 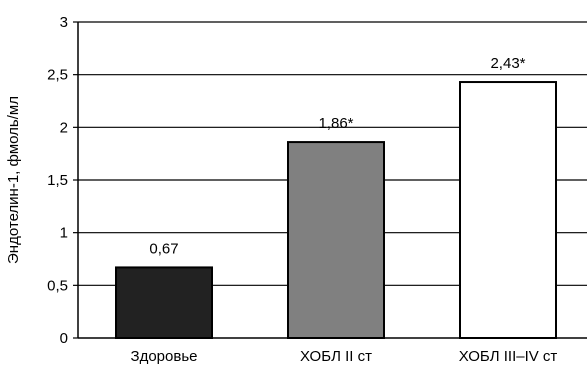 What do you see at coordinates (13, 180) in the screenshot?
I see `y-axis-label: Эндотелин-1, фмоль/мл` at bounding box center [13, 180].